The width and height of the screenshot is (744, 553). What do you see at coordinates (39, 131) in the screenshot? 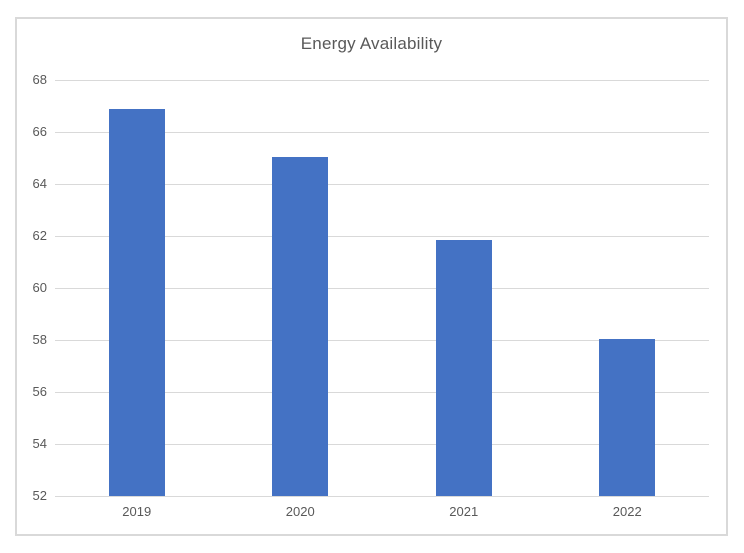
I see `y-axis-tick-label: 66` at bounding box center [39, 131].